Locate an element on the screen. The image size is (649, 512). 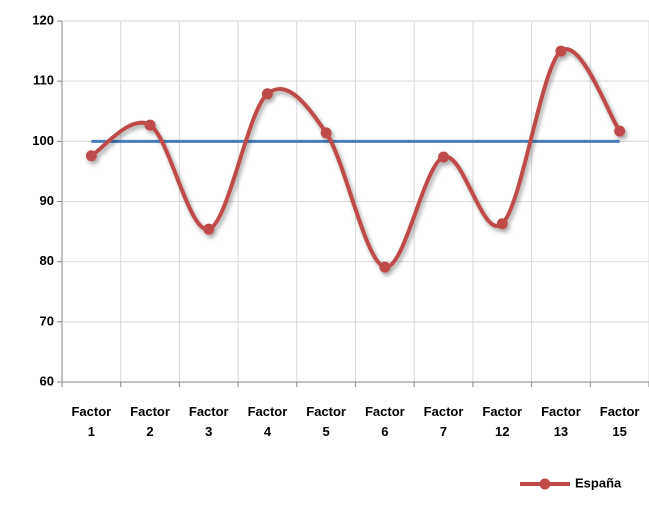
y-tick-label: 80 is located at coordinates (47, 260).